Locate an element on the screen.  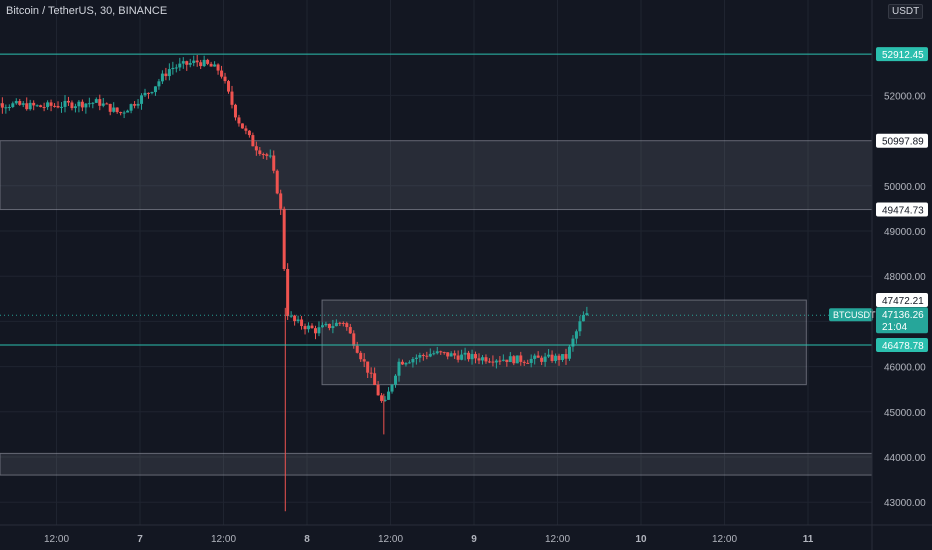
price-axis-label: 50000.00 is located at coordinates (905, 187).